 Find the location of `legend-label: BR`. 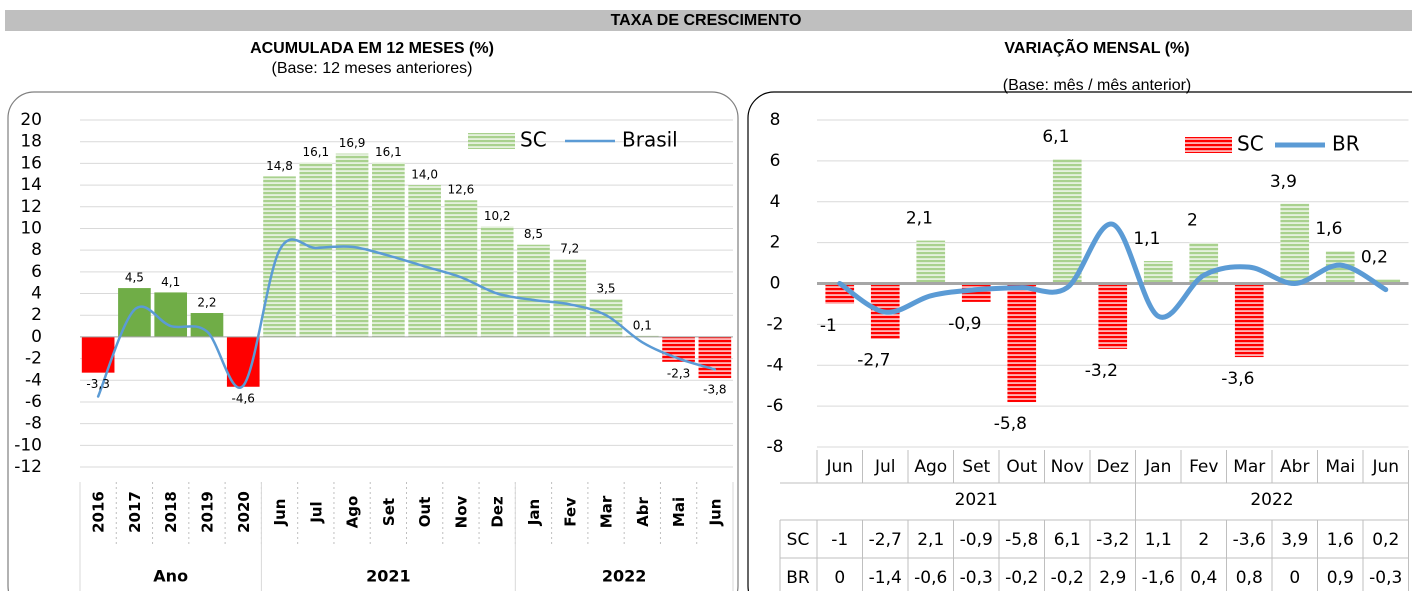

legend-label: BR is located at coordinates (1346, 144).